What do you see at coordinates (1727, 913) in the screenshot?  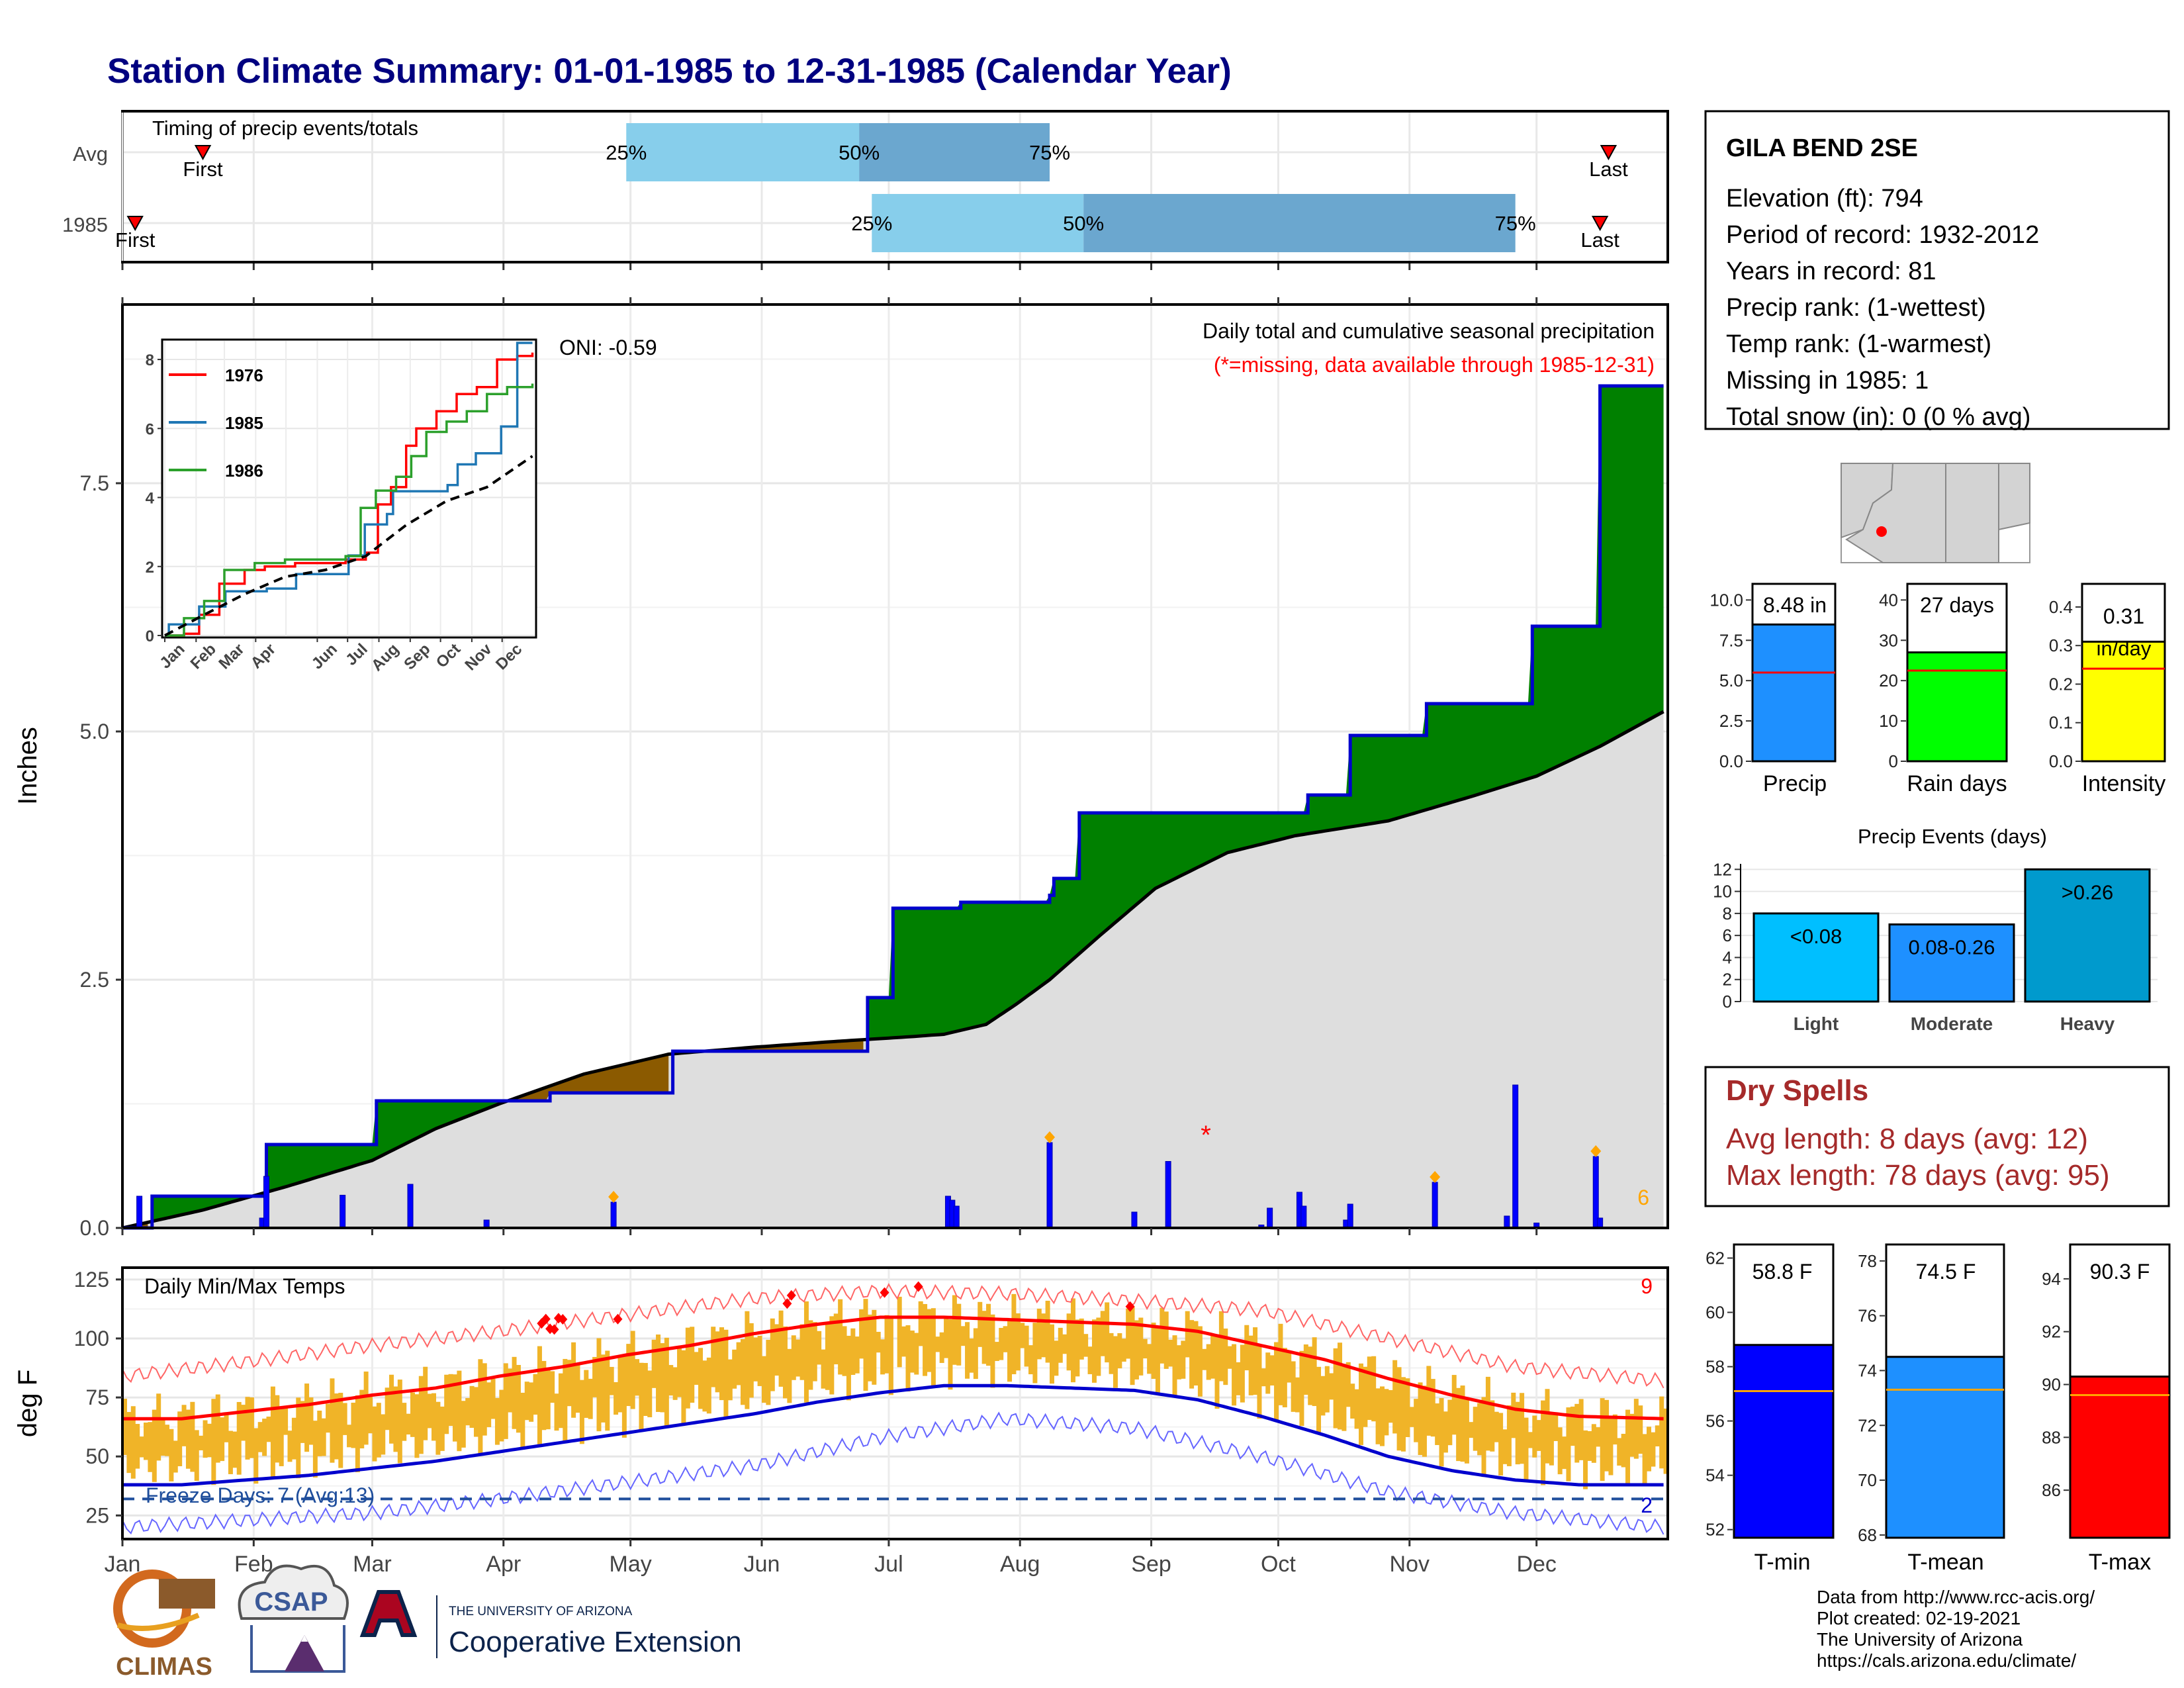 I see `events-y-tick-label: 8` at bounding box center [1727, 913].